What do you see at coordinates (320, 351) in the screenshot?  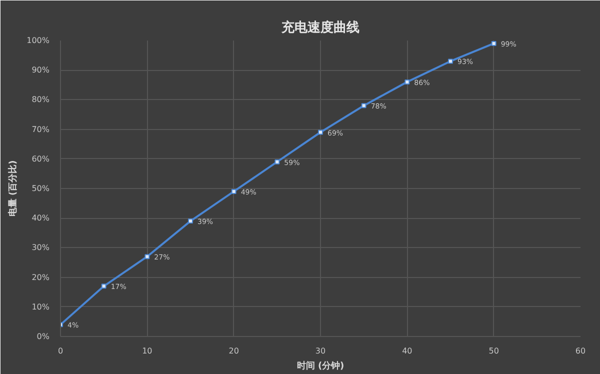 I see `x-tick-label: 30` at bounding box center [320, 351].